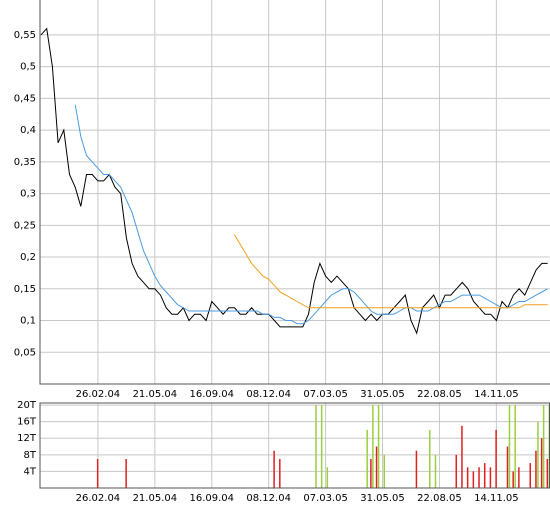 The width and height of the screenshot is (550, 512). Describe the element at coordinates (28, 130) in the screenshot. I see `y-tick-label: 0,4` at that location.